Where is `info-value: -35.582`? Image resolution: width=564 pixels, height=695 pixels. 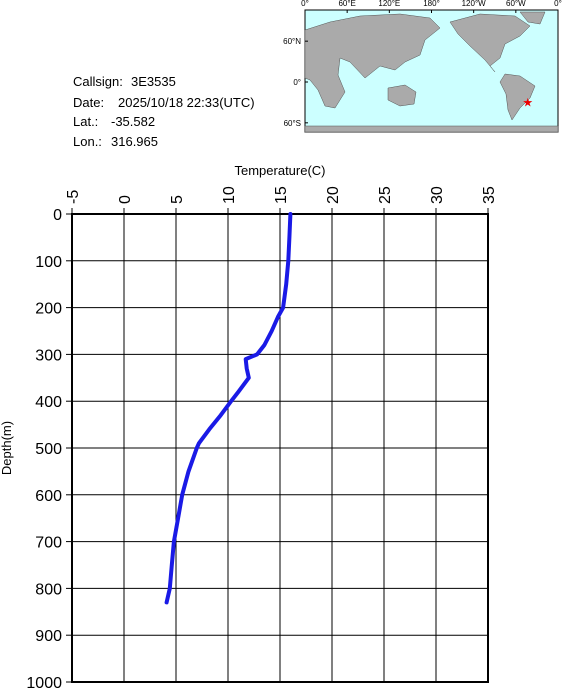
info-value: -35.582 is located at coordinates (133, 121).